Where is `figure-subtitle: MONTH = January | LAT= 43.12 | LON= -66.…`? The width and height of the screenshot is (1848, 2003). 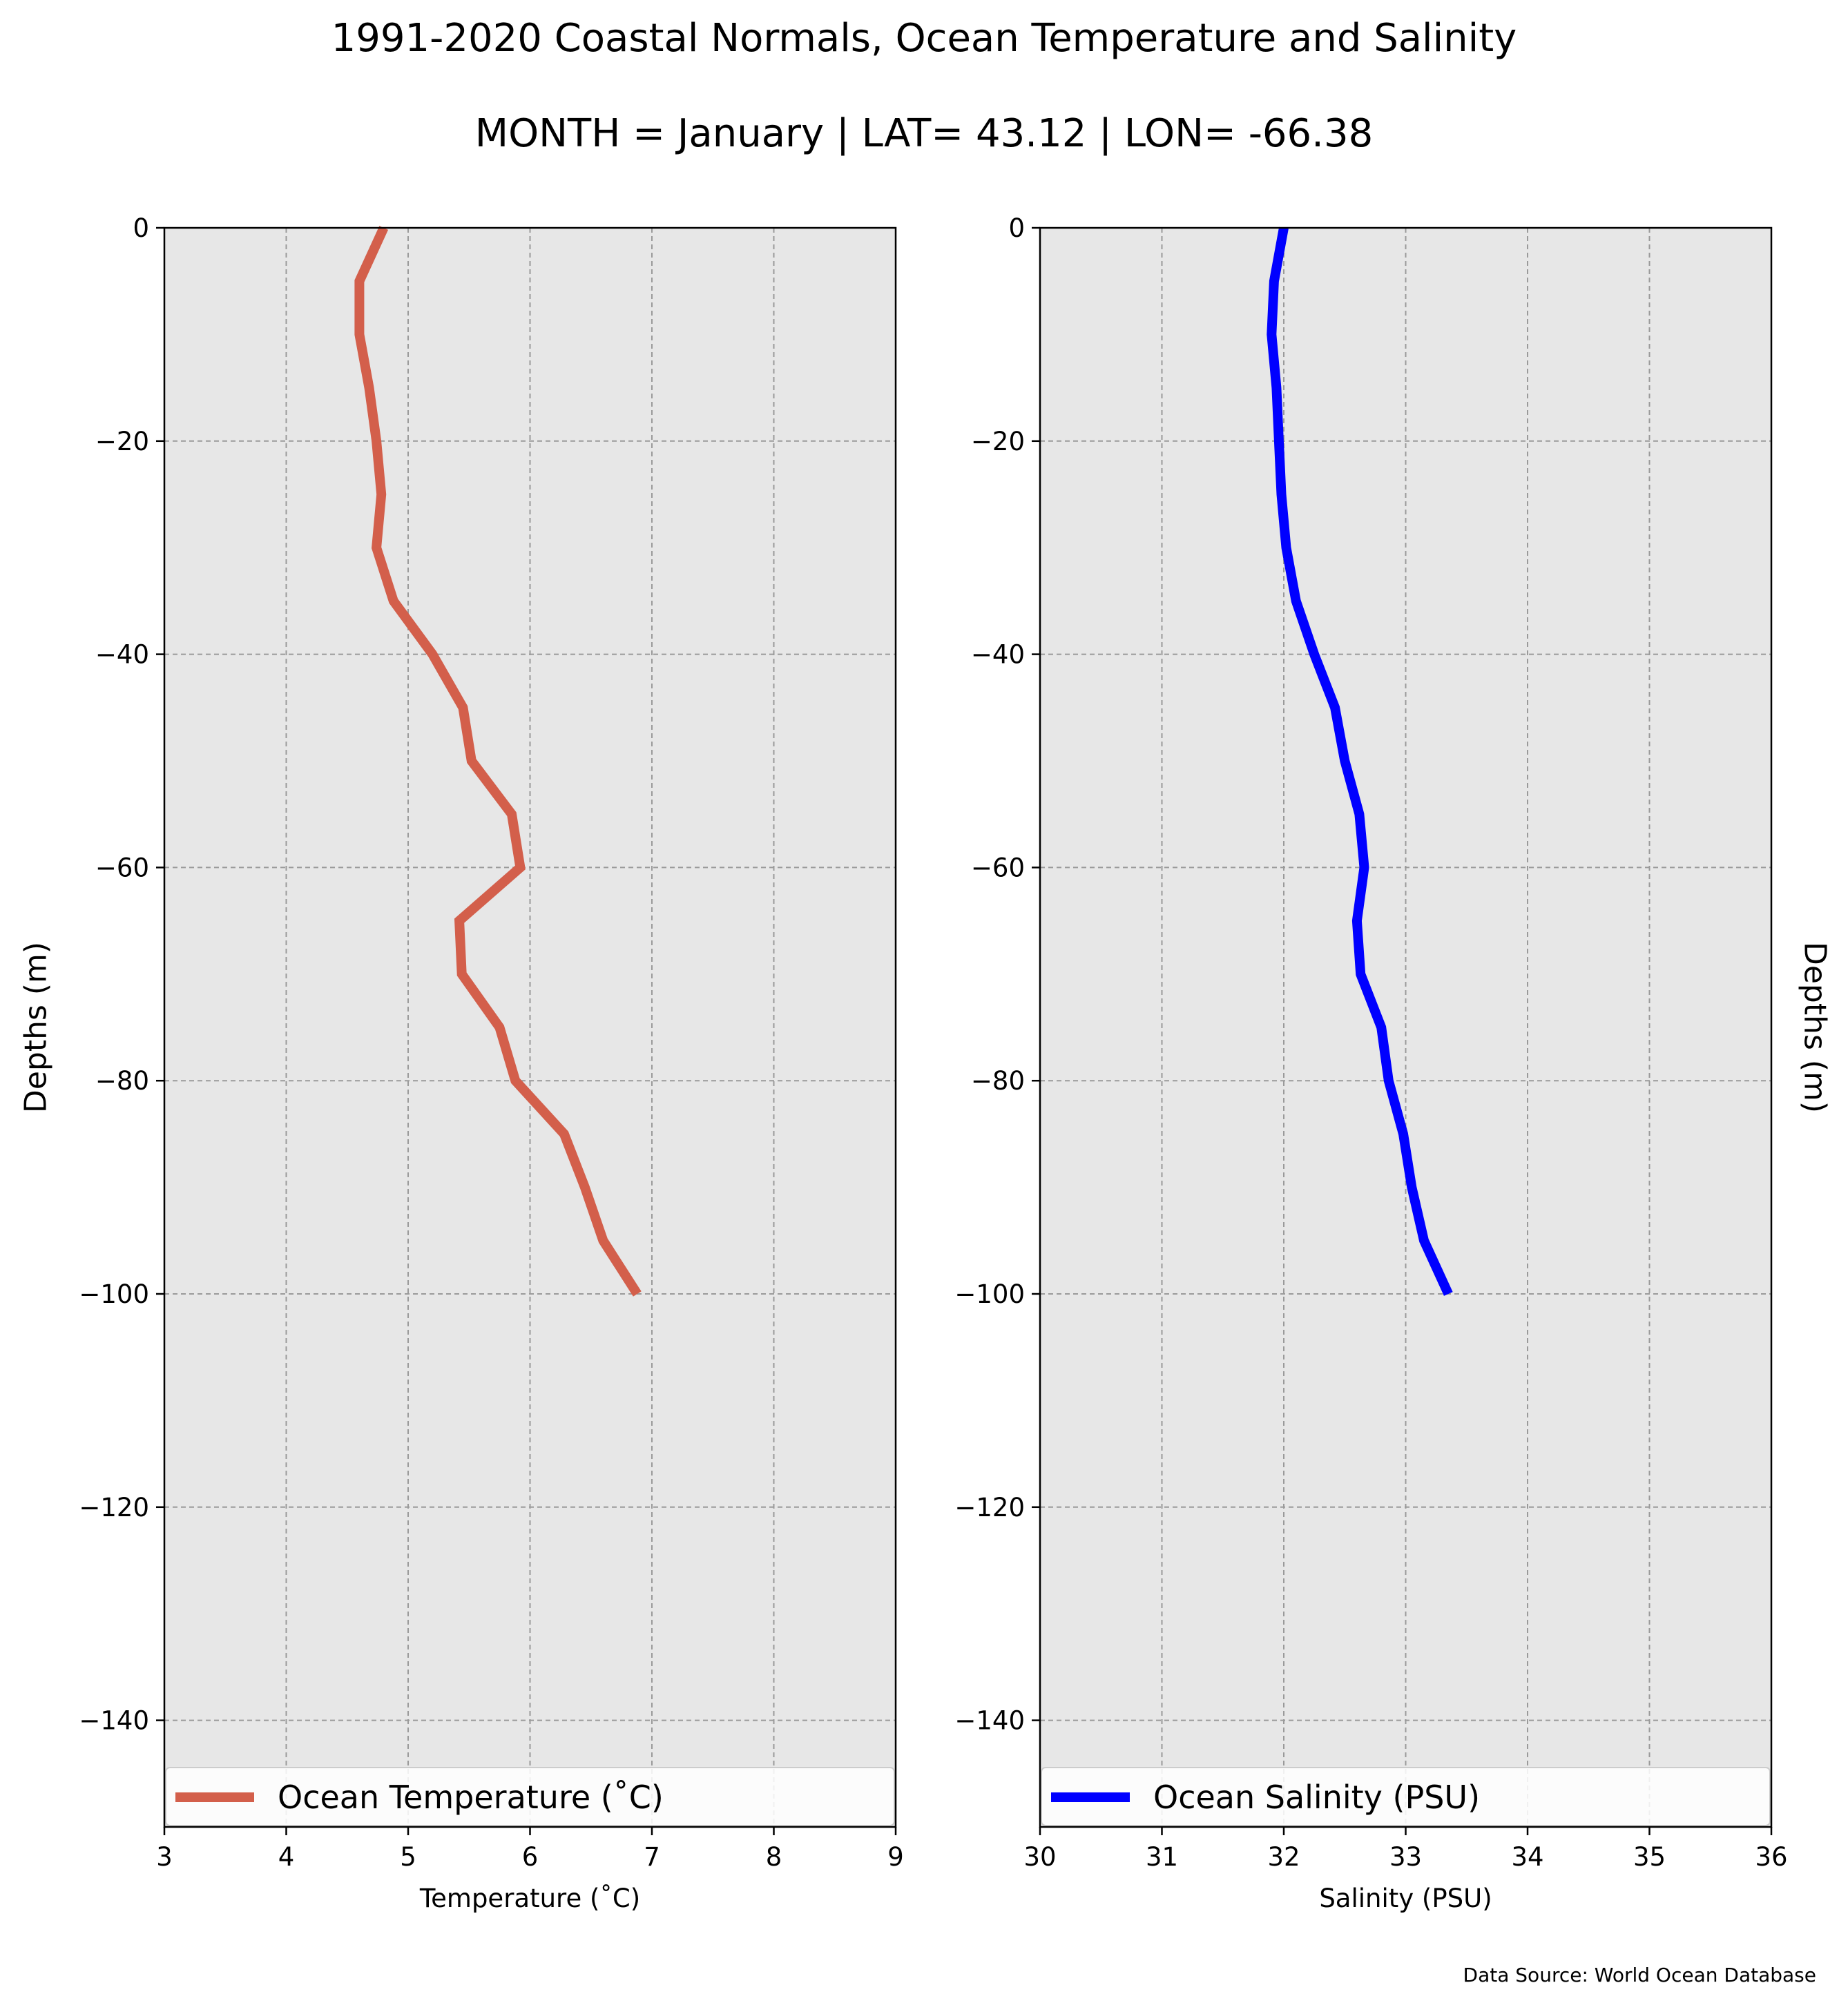 figure-subtitle: MONTH = January | LAT= 43.12 | LON= -66.… is located at coordinates (924, 133).